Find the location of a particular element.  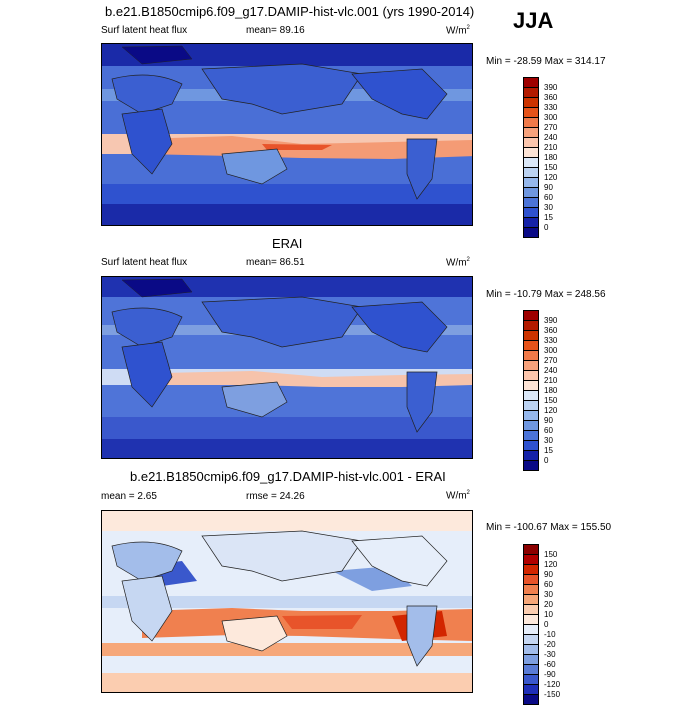

panel1-colorbar is located at coordinates (531, 157).